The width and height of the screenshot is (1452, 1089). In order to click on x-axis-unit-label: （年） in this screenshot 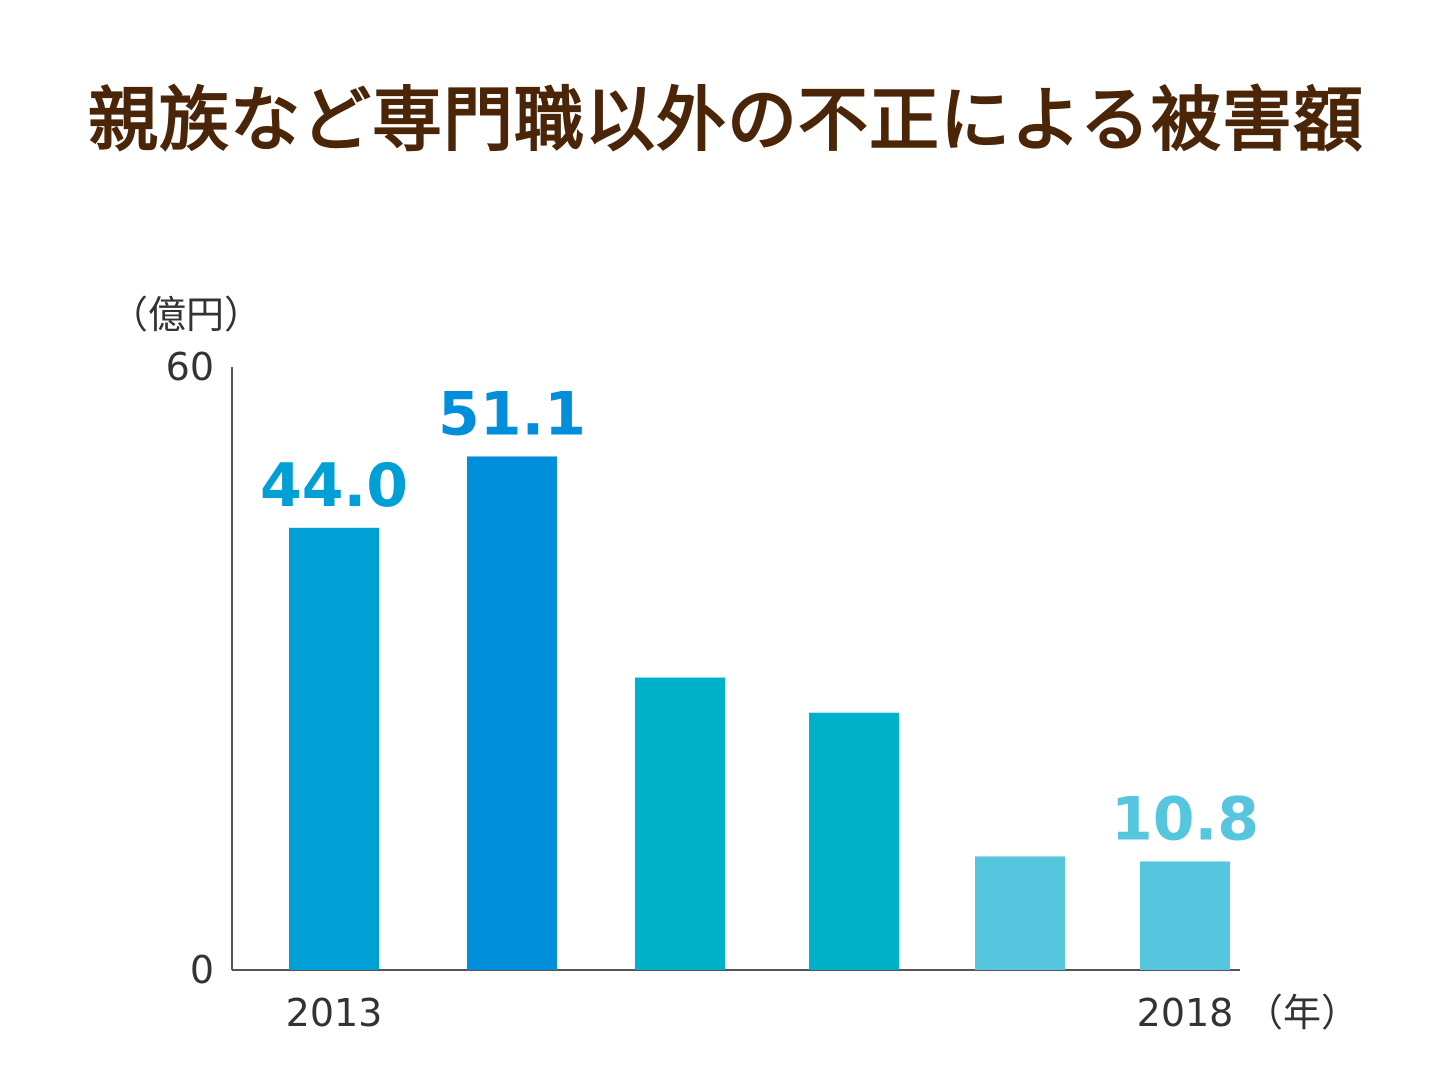, I will do `click(1302, 1013)`.